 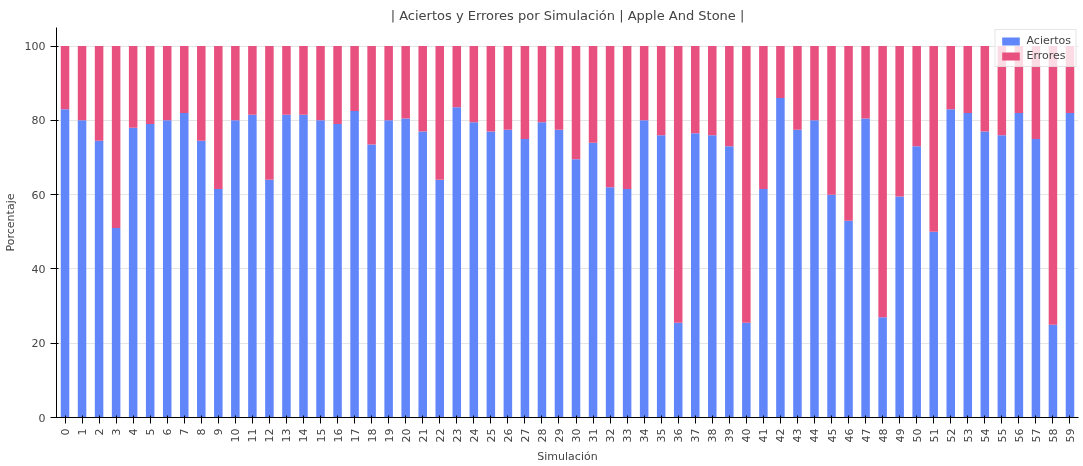 What do you see at coordinates (951, 435) in the screenshot?
I see `x-tick-label: 52` at bounding box center [951, 435].